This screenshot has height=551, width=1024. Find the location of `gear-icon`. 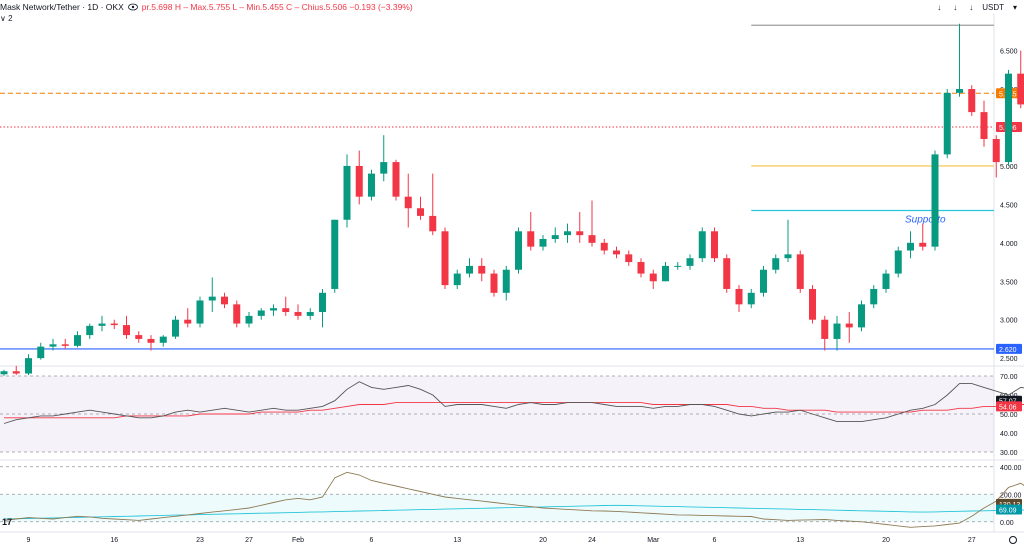

gear-icon is located at coordinates (1013, 540).